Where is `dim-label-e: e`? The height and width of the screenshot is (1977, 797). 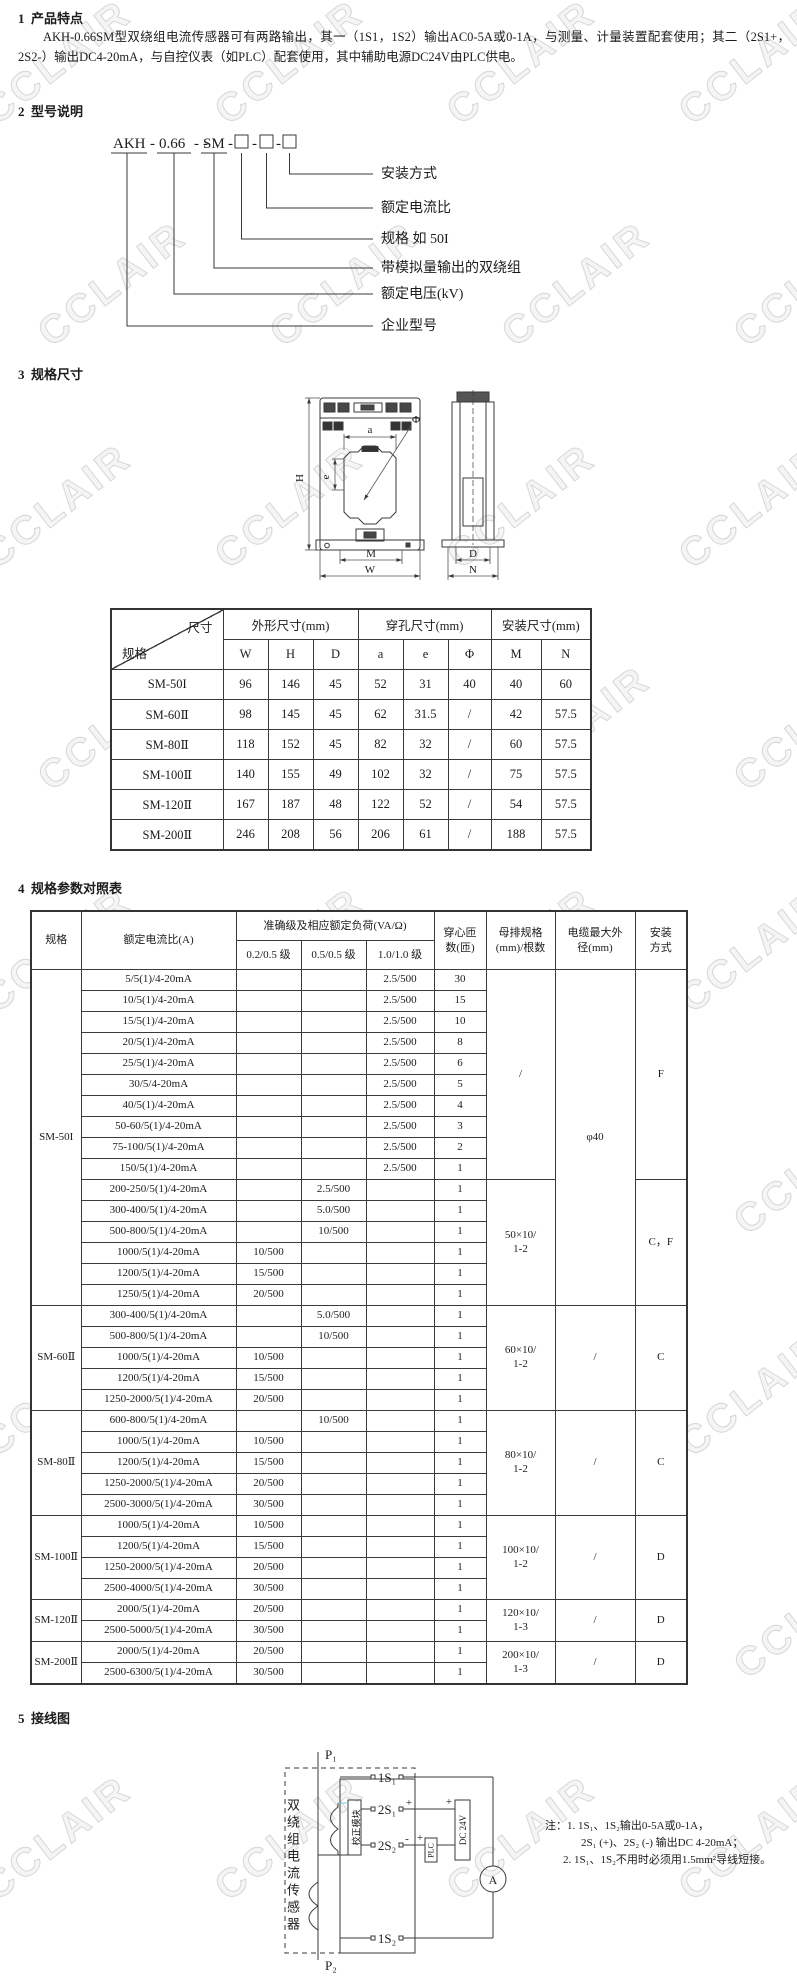
dim-label-e: e is located at coordinates (326, 476).